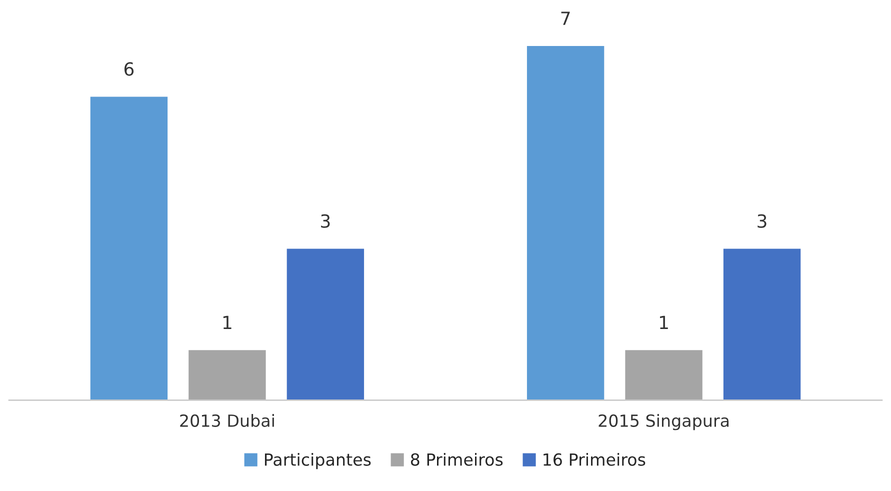  What do you see at coordinates (227, 420) in the screenshot?
I see `x-tick-label: 2013 Dubai` at bounding box center [227, 420].